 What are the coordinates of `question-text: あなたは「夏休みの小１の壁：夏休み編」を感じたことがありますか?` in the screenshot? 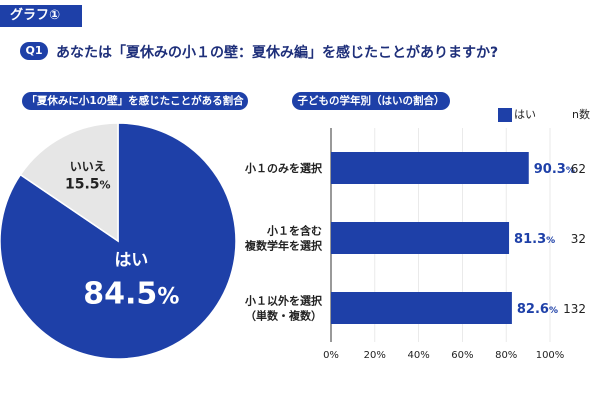 It's located at (277, 53).